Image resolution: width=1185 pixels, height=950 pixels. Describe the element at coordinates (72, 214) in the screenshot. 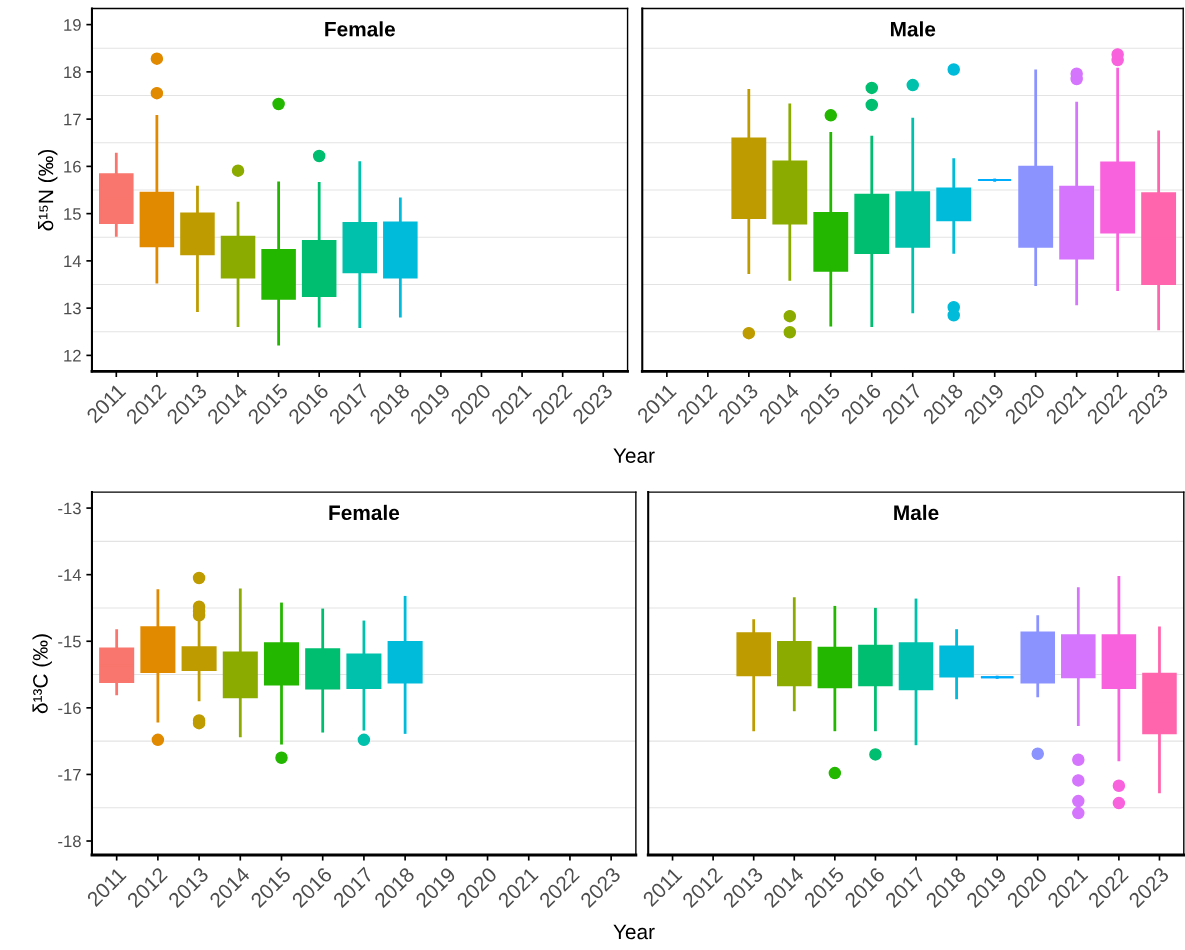

I see `y-tick-label: 15` at that location.